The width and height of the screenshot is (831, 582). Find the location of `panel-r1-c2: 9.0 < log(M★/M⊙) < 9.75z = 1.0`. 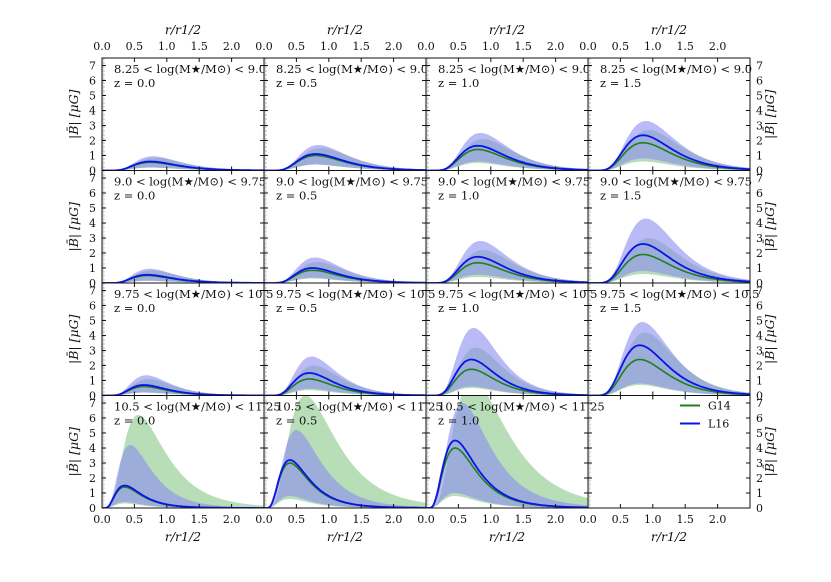

panel-r1-c2: 9.0 < log(M★/M⊙) < 9.75z = 1.0 is located at coordinates (507, 227).